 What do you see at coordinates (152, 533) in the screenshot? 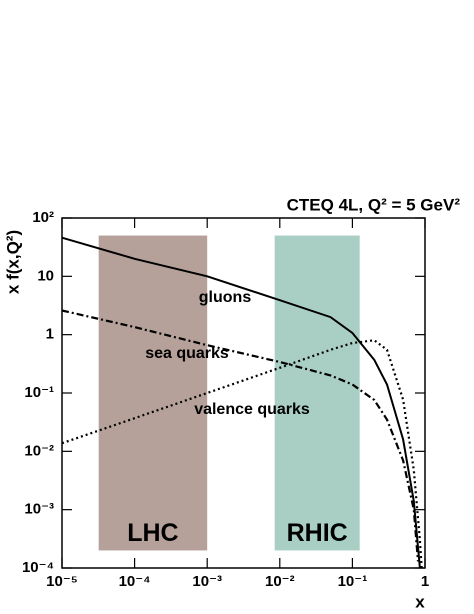
I see `region-label: LHC` at bounding box center [152, 533].